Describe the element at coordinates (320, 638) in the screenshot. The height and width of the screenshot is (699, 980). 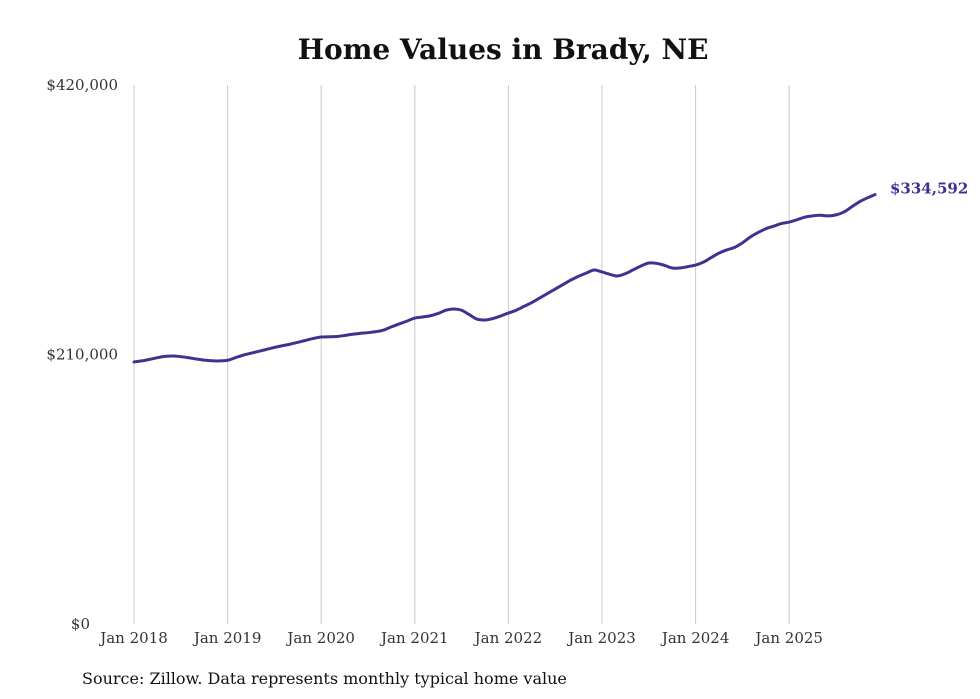
I see `x-tick-label: Jan 2020` at that location.